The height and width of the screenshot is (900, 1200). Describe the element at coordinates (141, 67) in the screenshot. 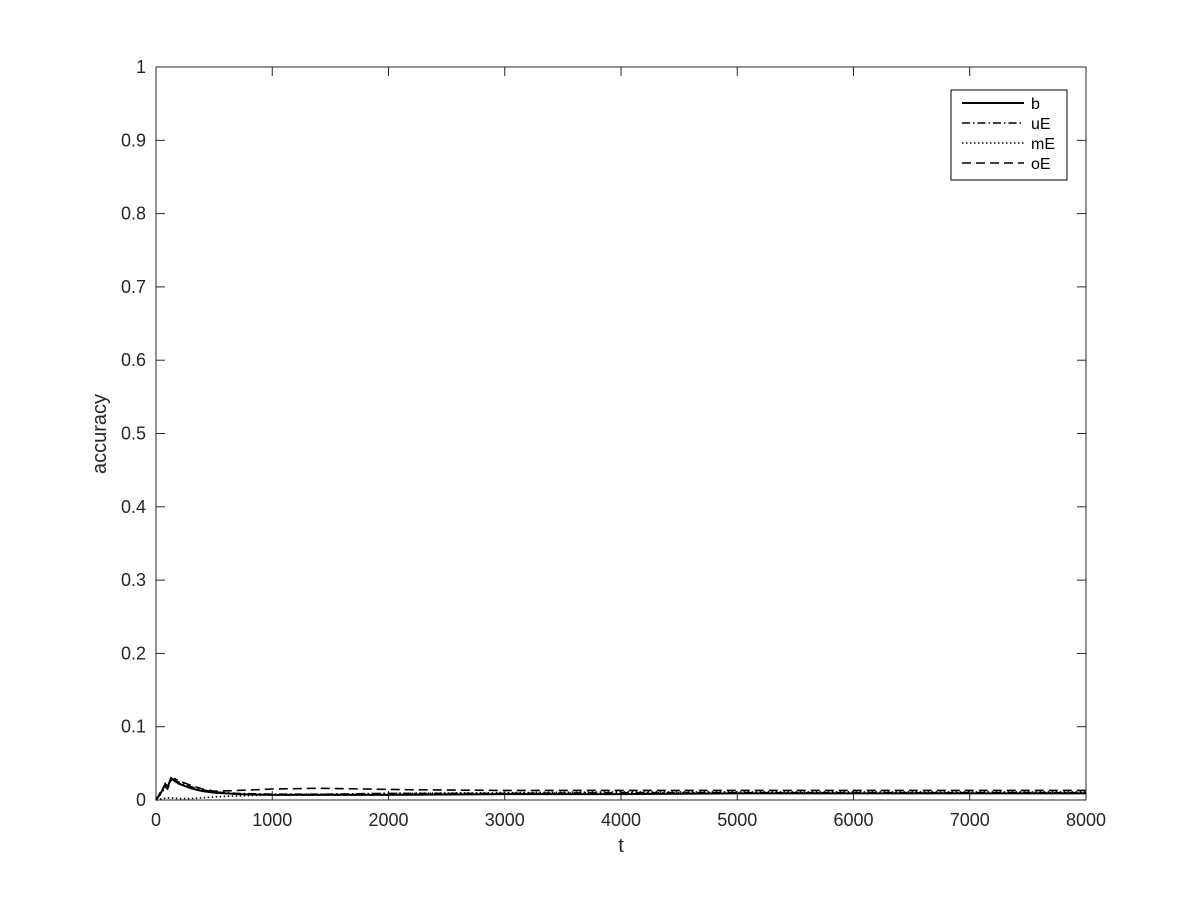

I see `y-tick-label: 1` at that location.